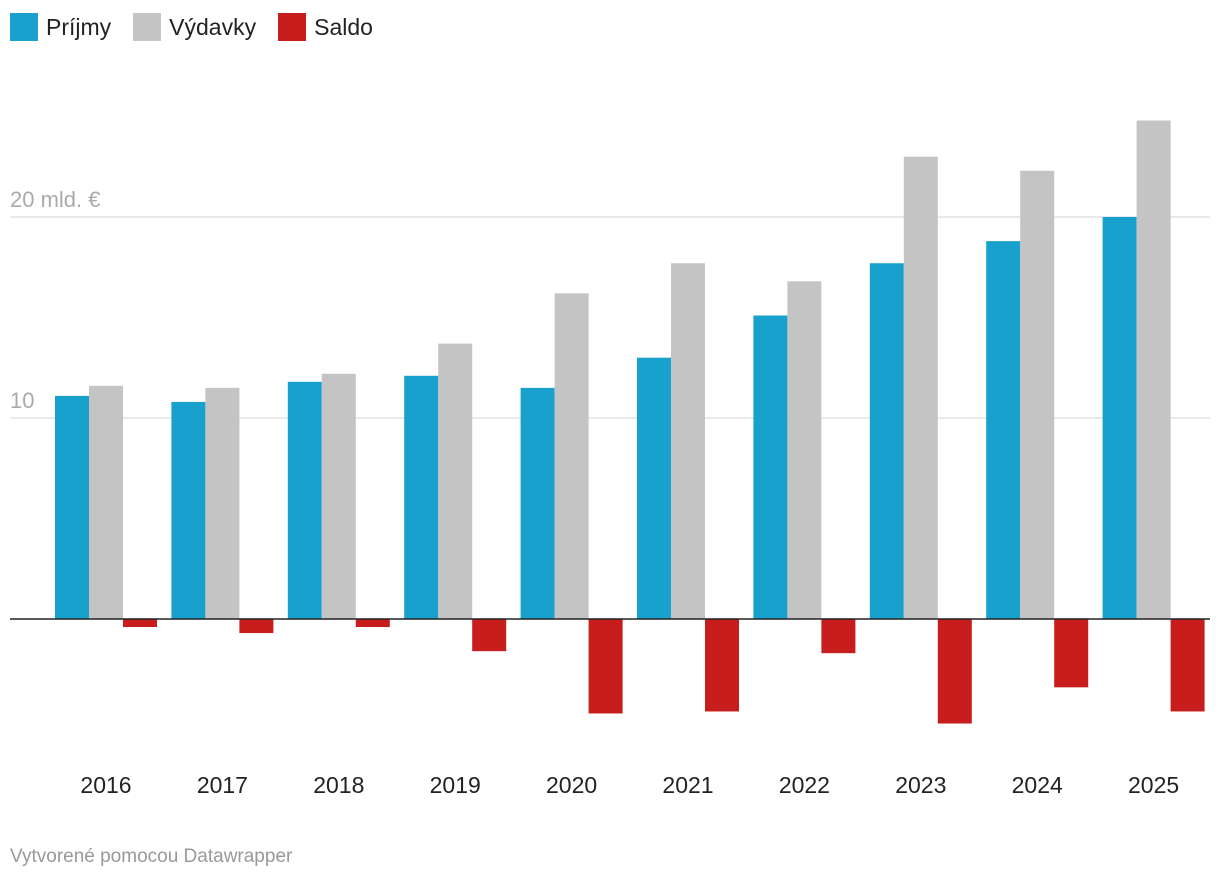 This screenshot has height=882, width=1220. I want to click on bar-vdavky-2019, so click(455, 481).